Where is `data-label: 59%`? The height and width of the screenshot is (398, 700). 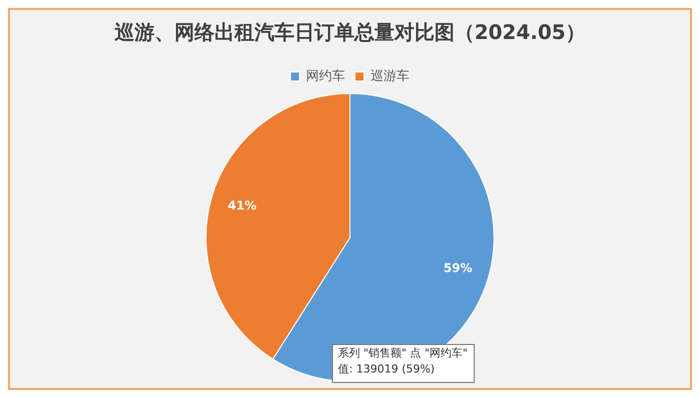 data-label: 59% is located at coordinates (457, 267).